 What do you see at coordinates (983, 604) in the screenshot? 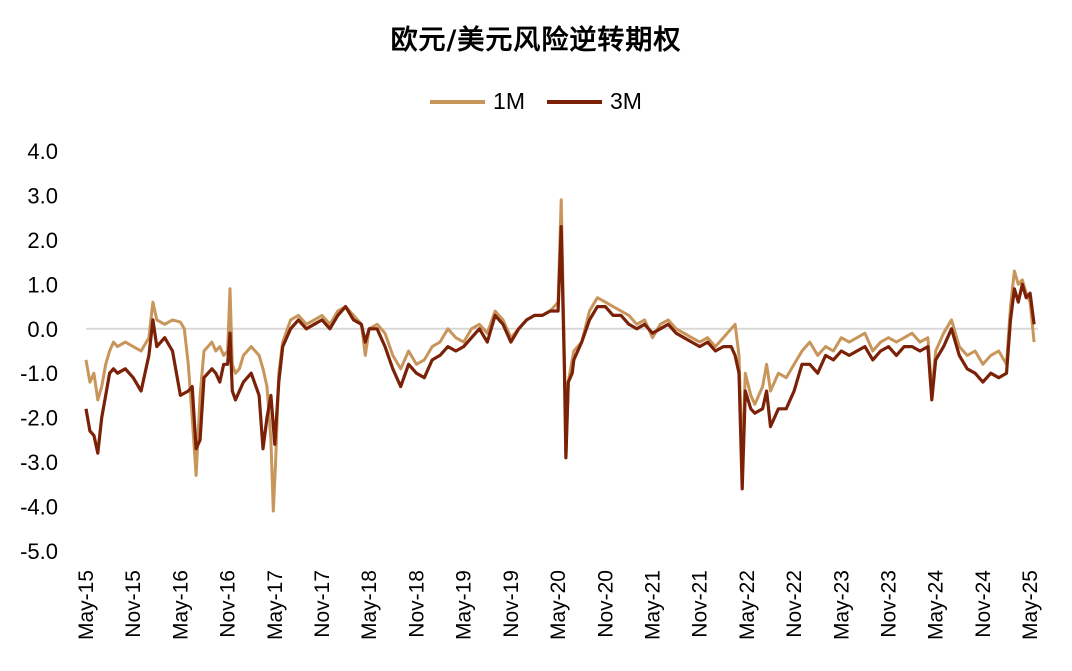
I see `x-tick-label: Nov-24` at bounding box center [983, 604].